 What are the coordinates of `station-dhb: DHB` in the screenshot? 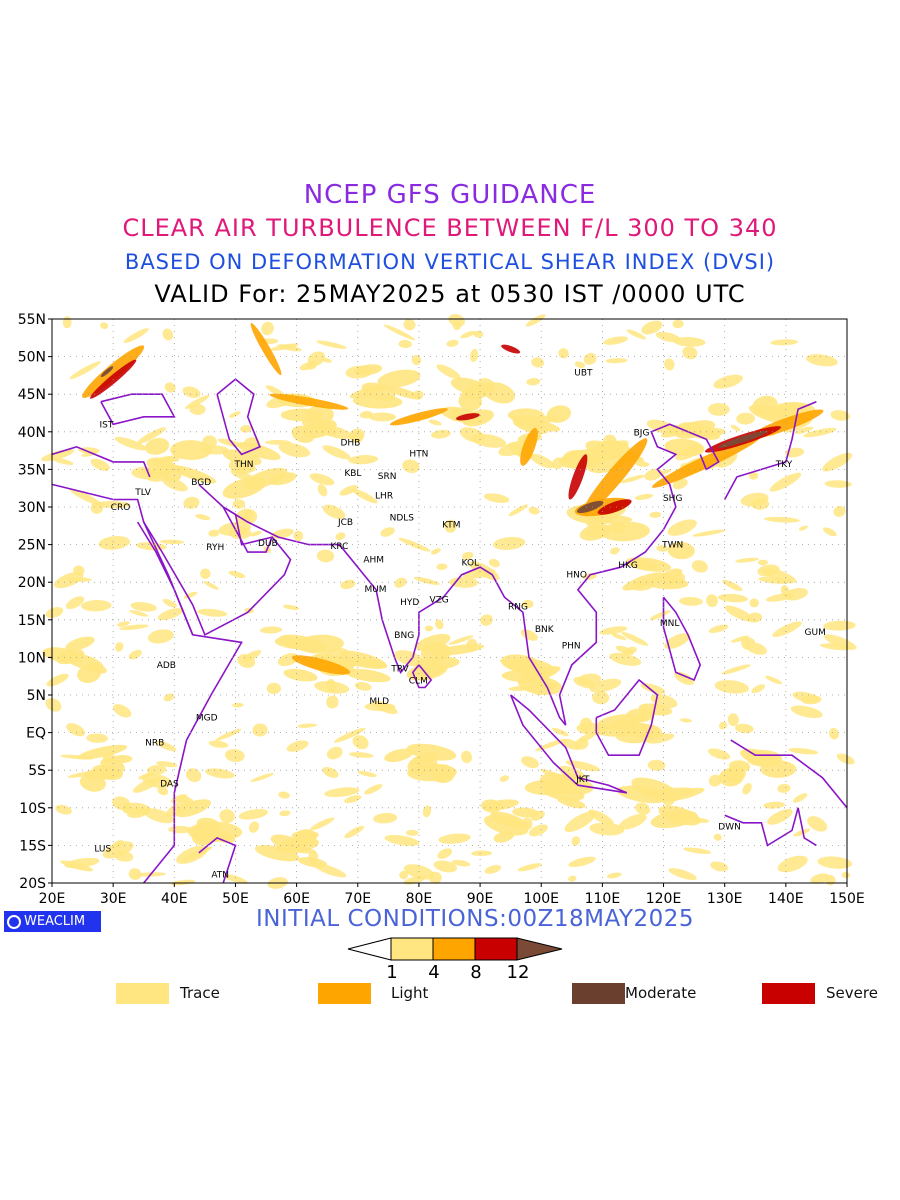 It's located at (350, 443).